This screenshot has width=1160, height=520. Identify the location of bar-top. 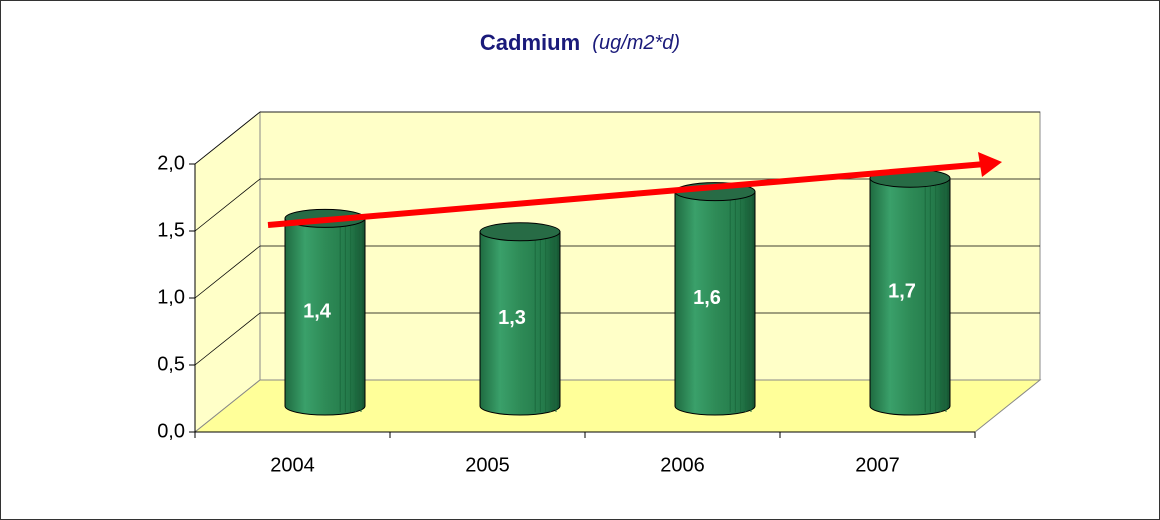
(520, 232).